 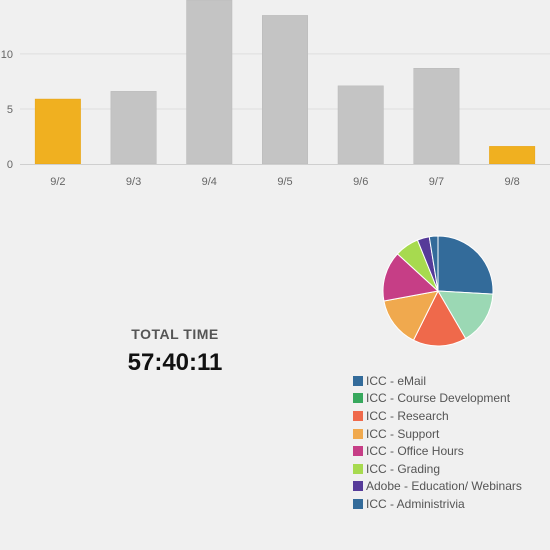 I want to click on category-pie-chart, so click(x=438, y=291).